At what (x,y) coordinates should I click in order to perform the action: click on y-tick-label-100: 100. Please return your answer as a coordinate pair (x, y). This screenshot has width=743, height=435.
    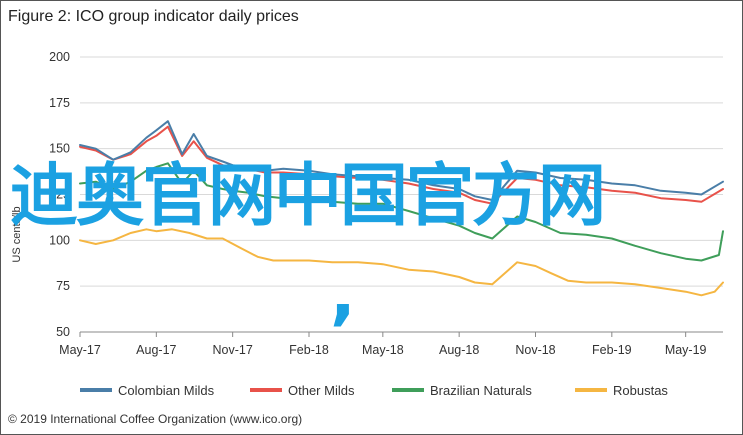
    Looking at the image, I should click on (59, 240).